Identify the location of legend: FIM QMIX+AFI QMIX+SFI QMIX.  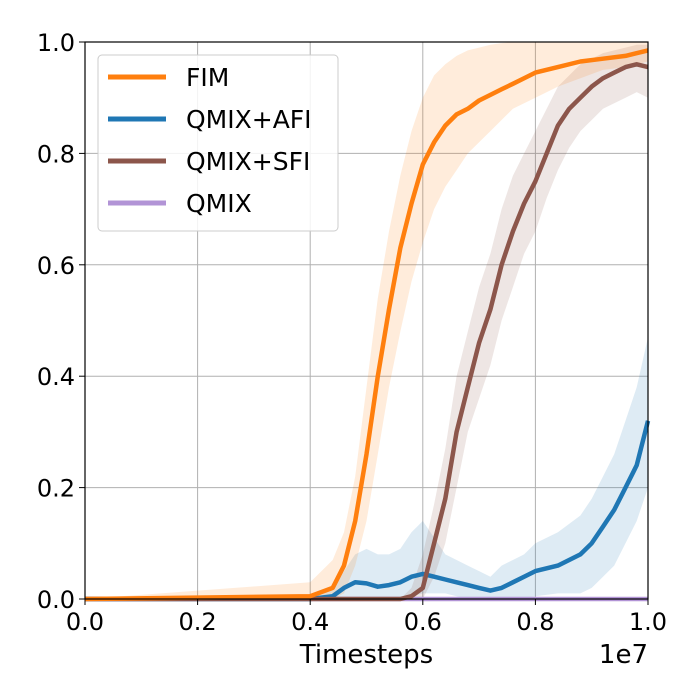
(218, 143).